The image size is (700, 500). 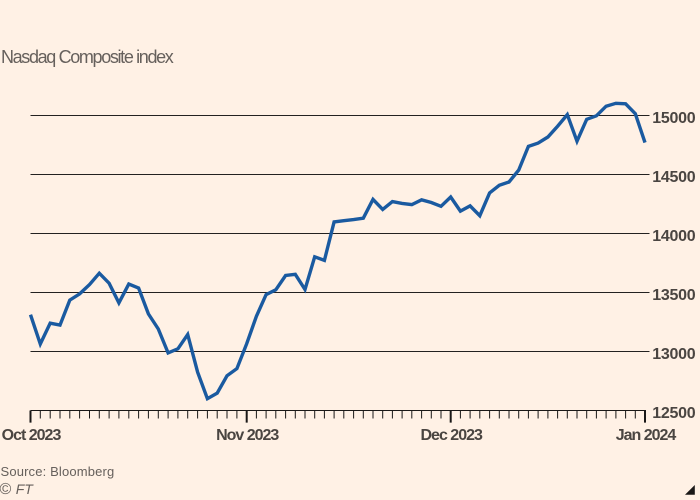 I want to click on svg-text: 13000, so click(x=673, y=354).